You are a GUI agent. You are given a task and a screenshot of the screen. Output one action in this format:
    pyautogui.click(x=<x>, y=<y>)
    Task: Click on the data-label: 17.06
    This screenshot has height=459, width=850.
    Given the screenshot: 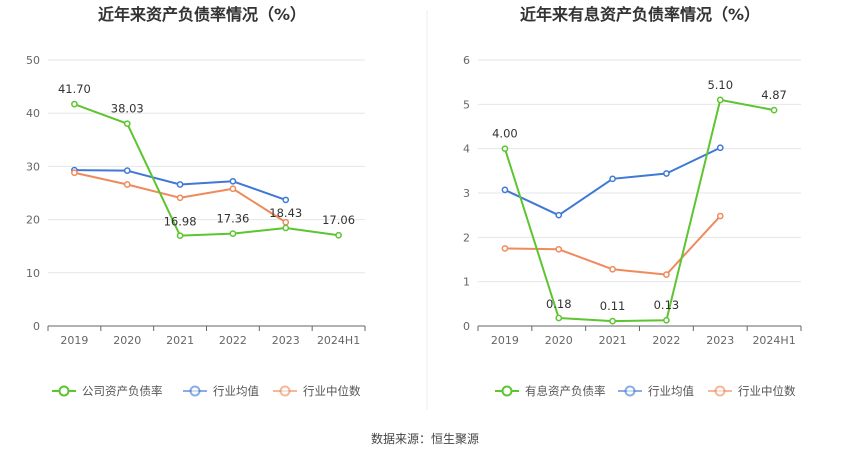 What is the action you would take?
    pyautogui.click(x=338, y=220)
    